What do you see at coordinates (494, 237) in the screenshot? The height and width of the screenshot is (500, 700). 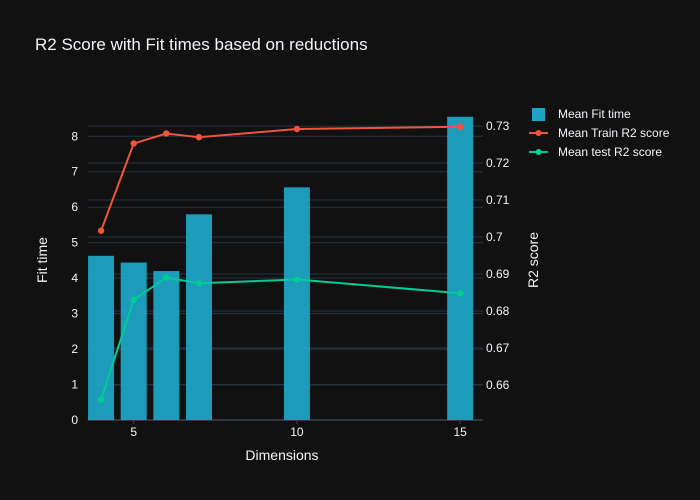 I see `y2-tick-label: 0.7` at bounding box center [494, 237].